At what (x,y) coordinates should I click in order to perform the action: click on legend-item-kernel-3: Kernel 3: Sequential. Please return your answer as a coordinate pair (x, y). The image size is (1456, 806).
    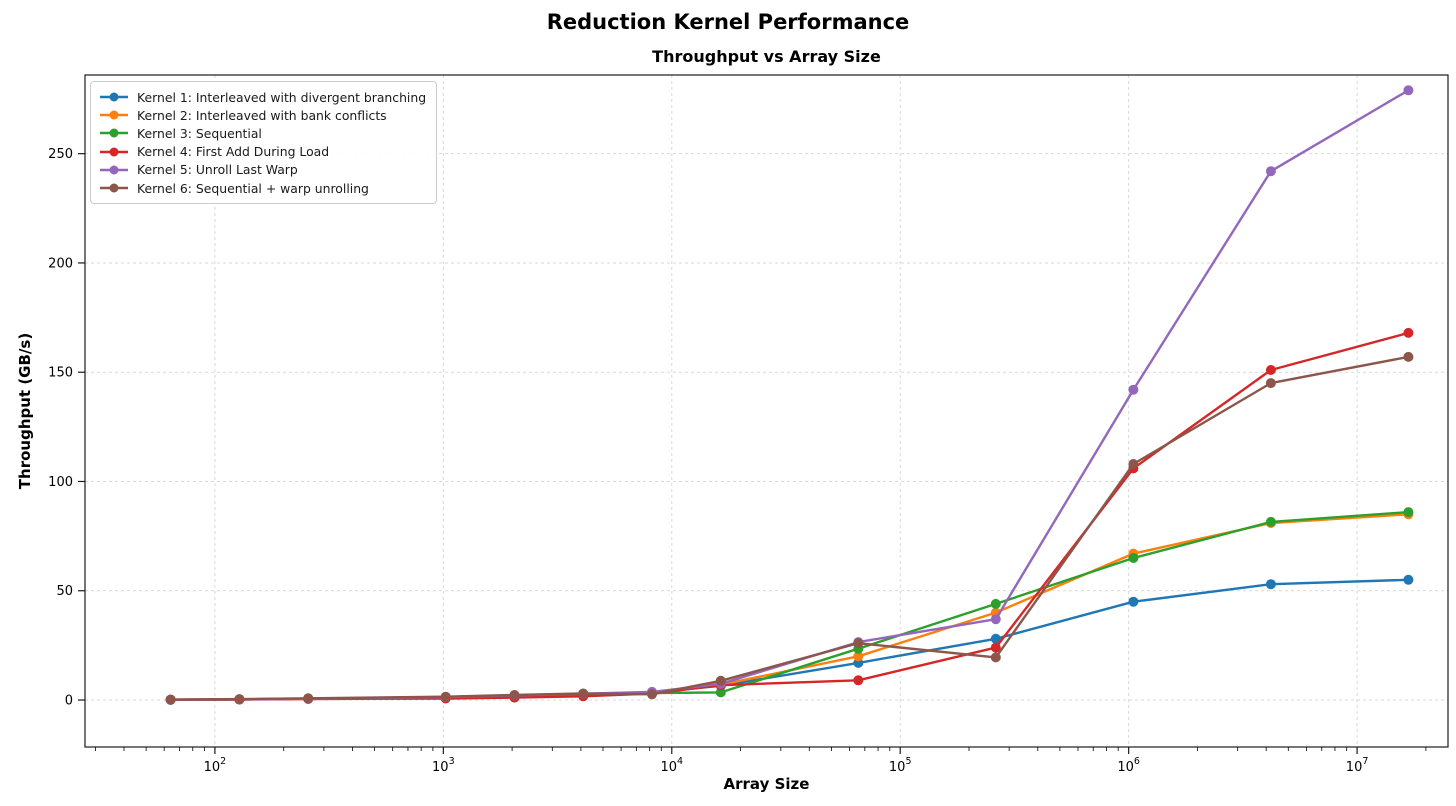
    Looking at the image, I should click on (262, 133).